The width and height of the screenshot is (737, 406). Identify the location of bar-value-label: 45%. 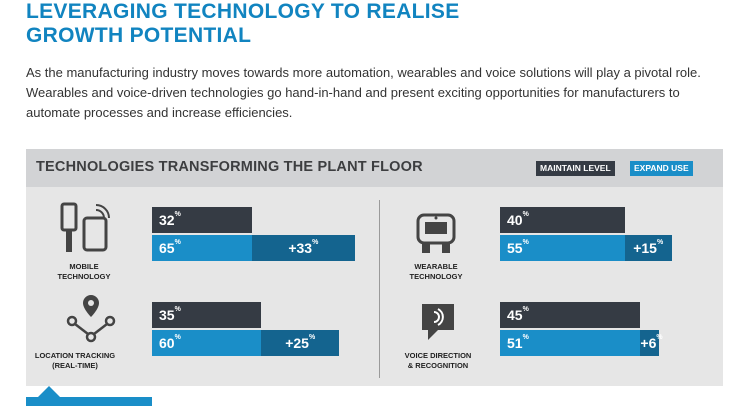
(518, 314).